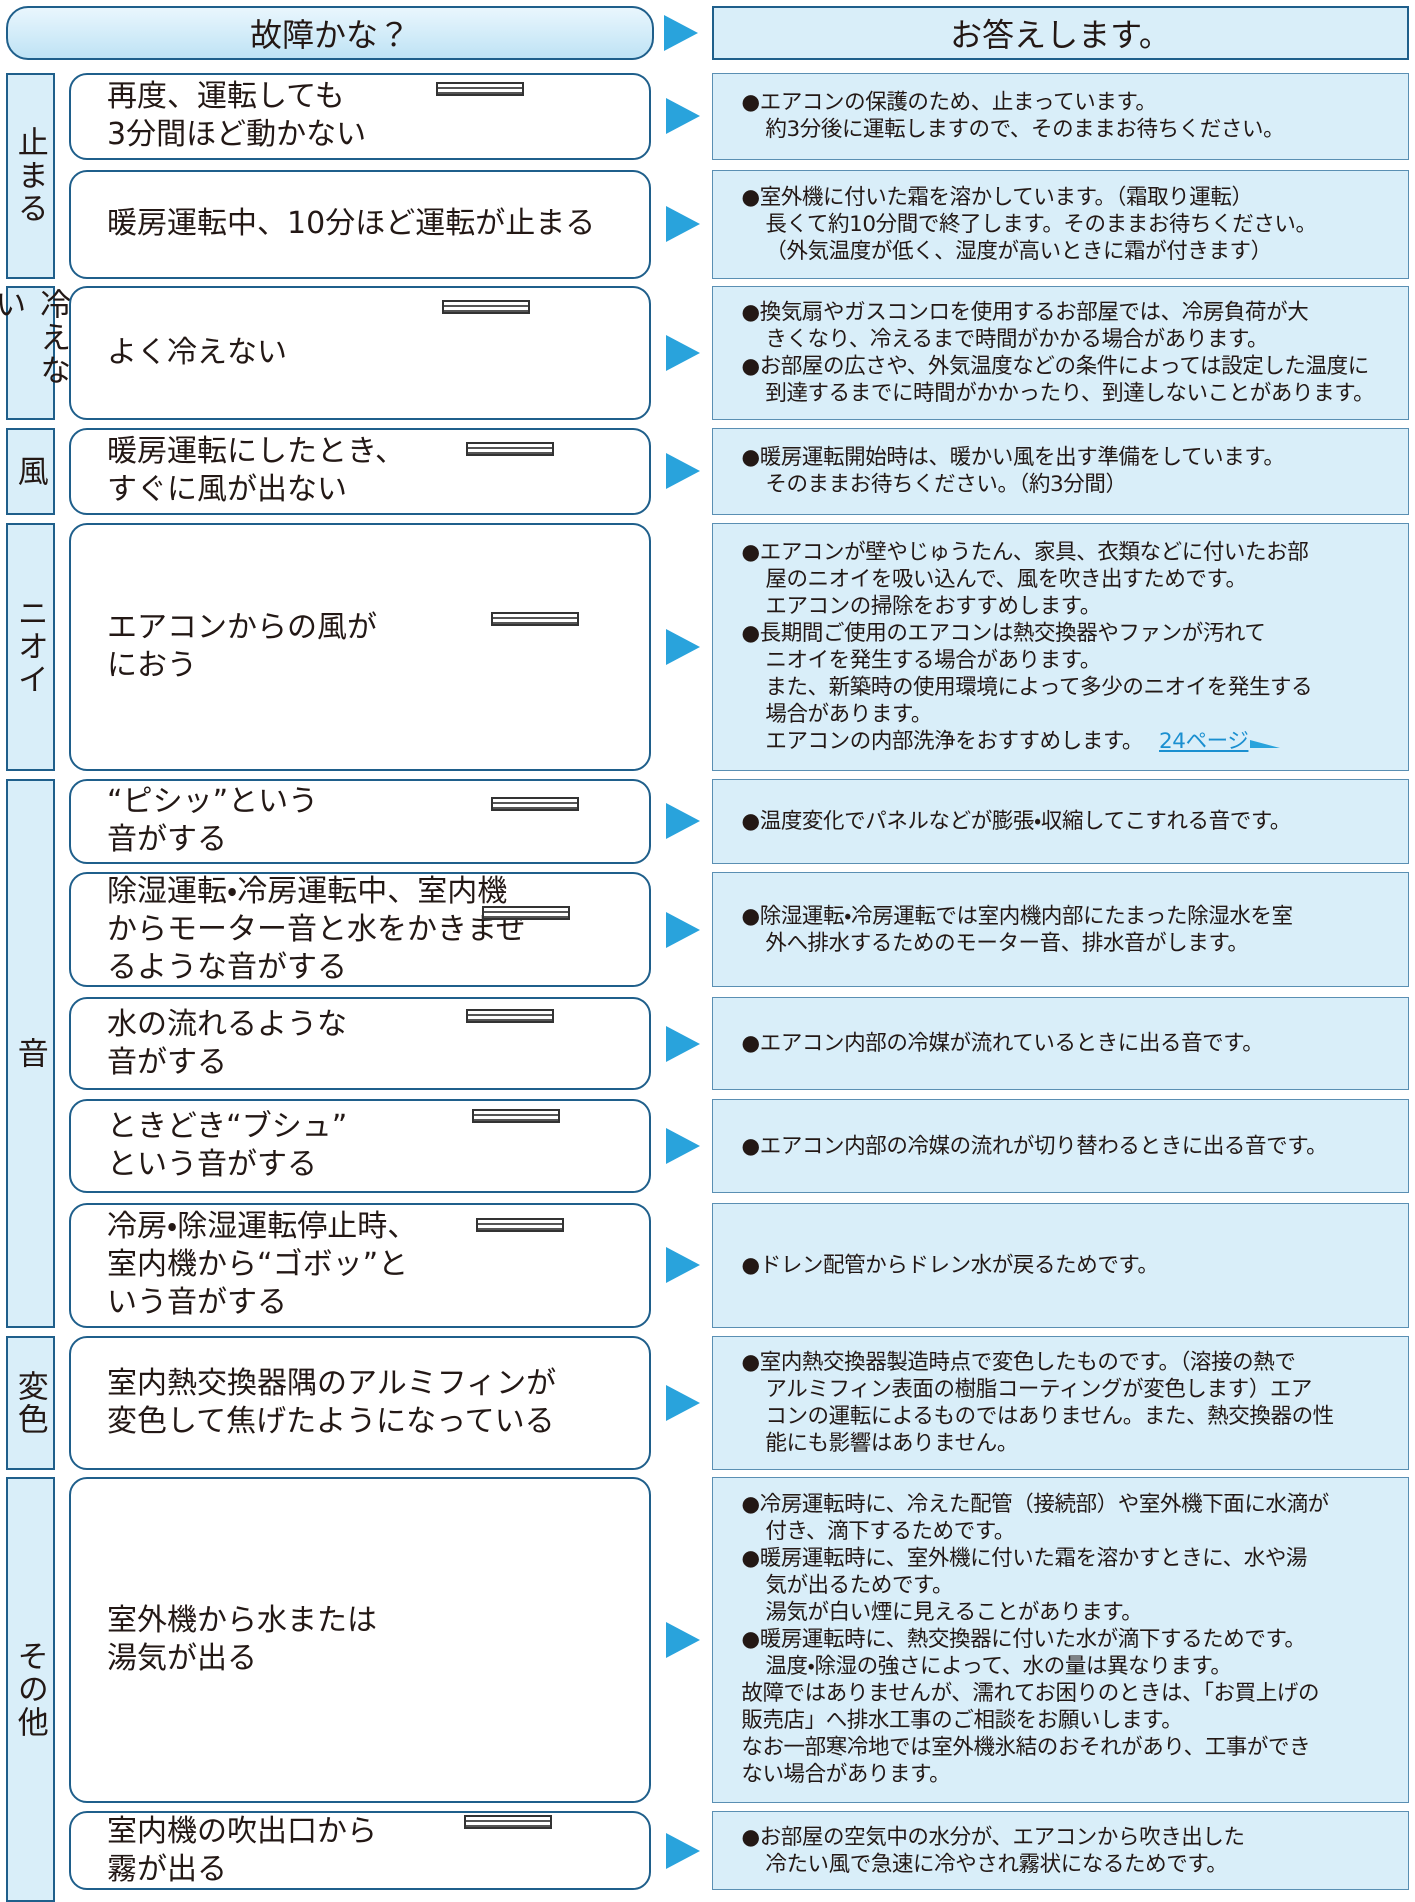  I want to click on category-label: 音, so click(29, 1053).